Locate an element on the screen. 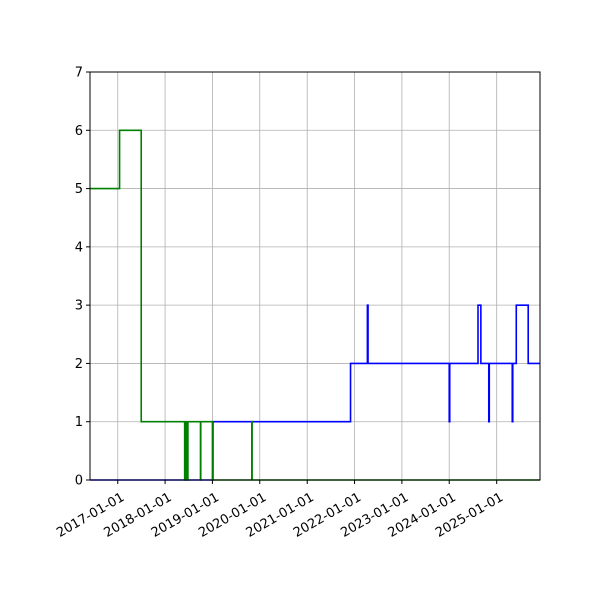 The image size is (600, 600). y-tick-label: 0 is located at coordinates (79, 481).